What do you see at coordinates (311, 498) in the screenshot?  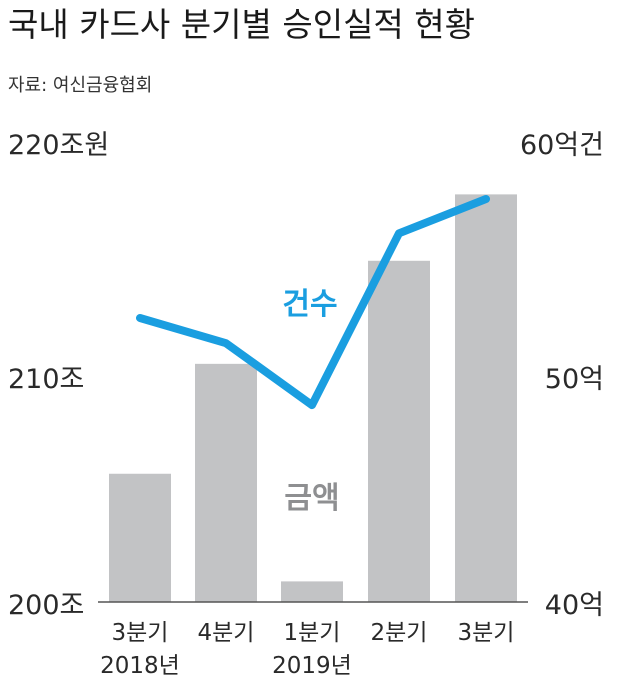 I see `bar-series-label: 금액` at bounding box center [311, 498].